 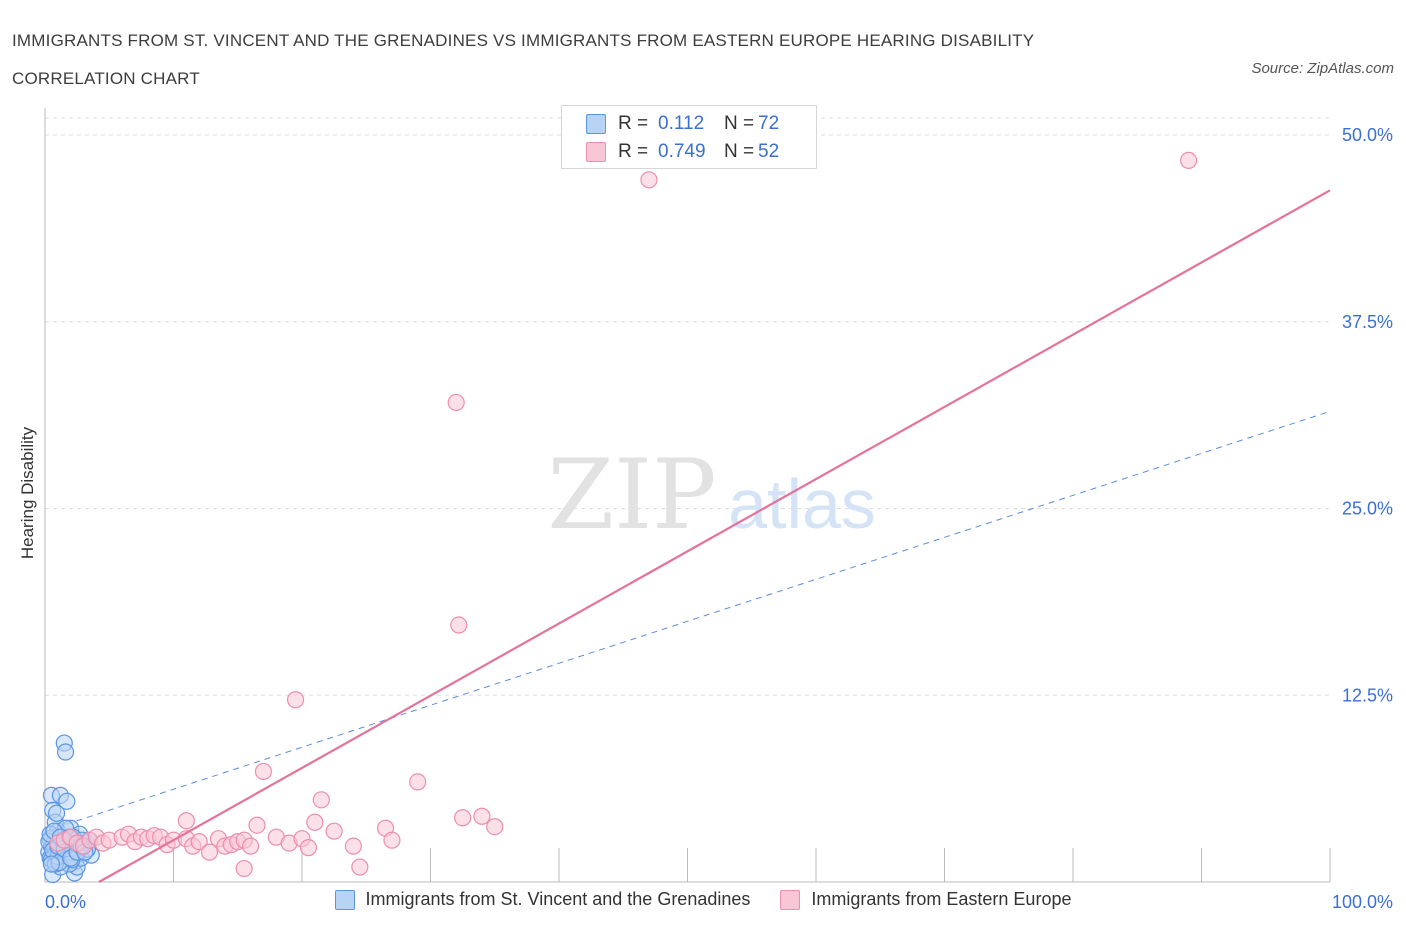 I want to click on watermark-atlas: atlas, so click(x=802, y=504).